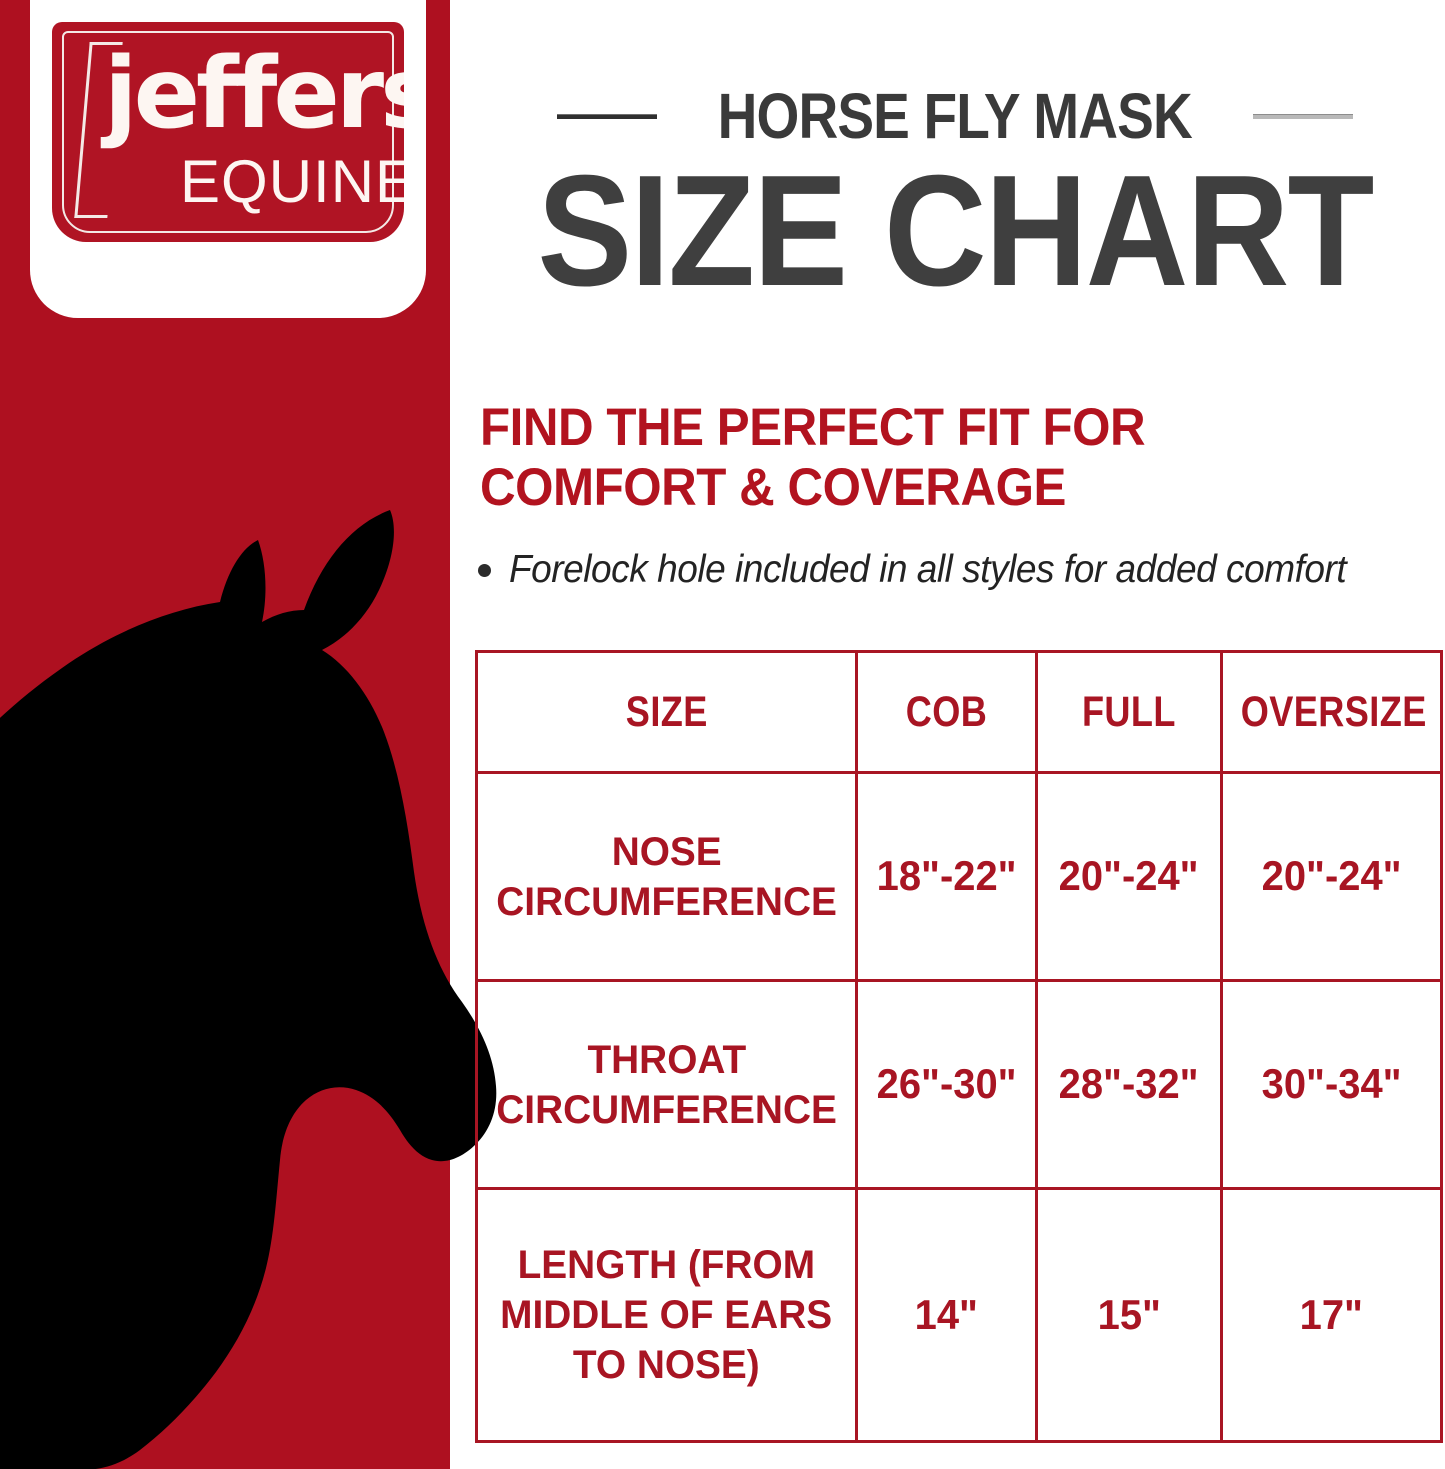  What do you see at coordinates (1129, 1084) in the screenshot?
I see `cell-throat-full: 28"-32"` at bounding box center [1129, 1084].